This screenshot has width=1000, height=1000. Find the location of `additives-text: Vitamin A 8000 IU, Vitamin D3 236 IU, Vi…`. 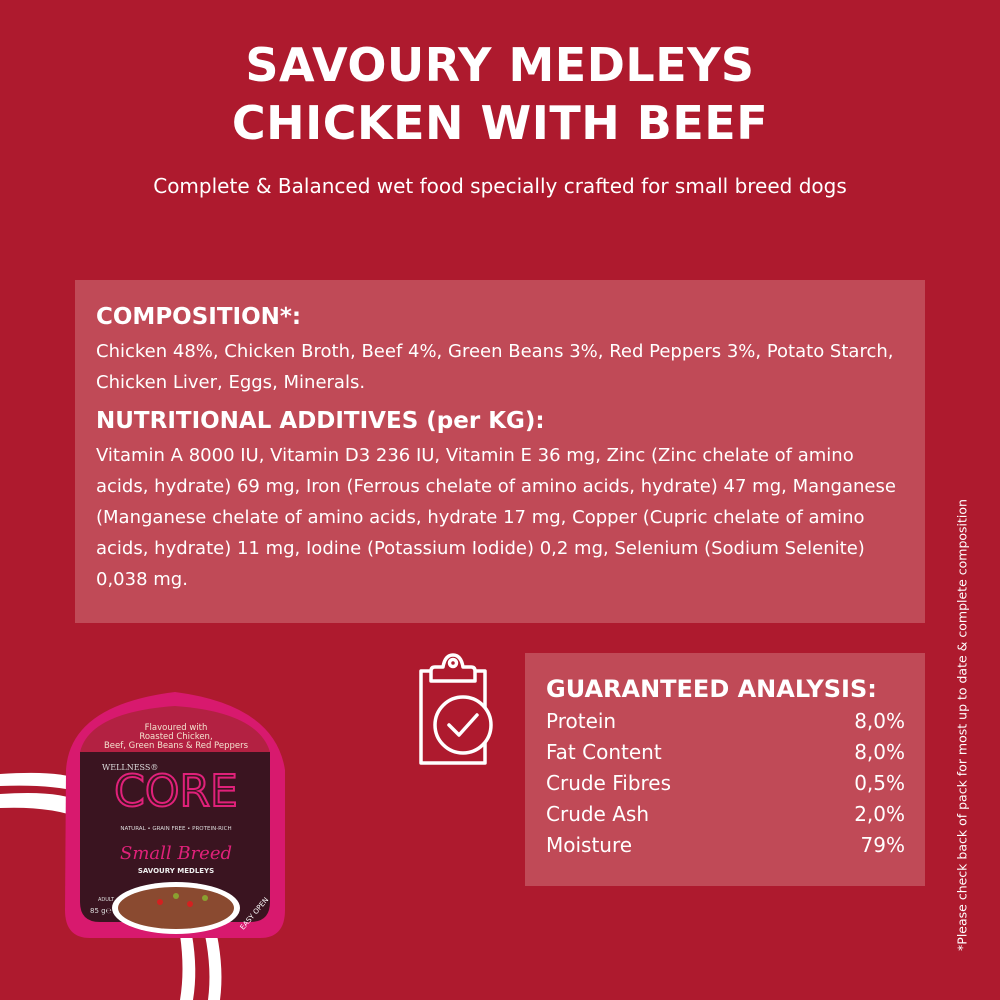

additives-text: Vitamin A 8000 IU, Vitamin D3 236 IU, Vi… is located at coordinates (496, 517).